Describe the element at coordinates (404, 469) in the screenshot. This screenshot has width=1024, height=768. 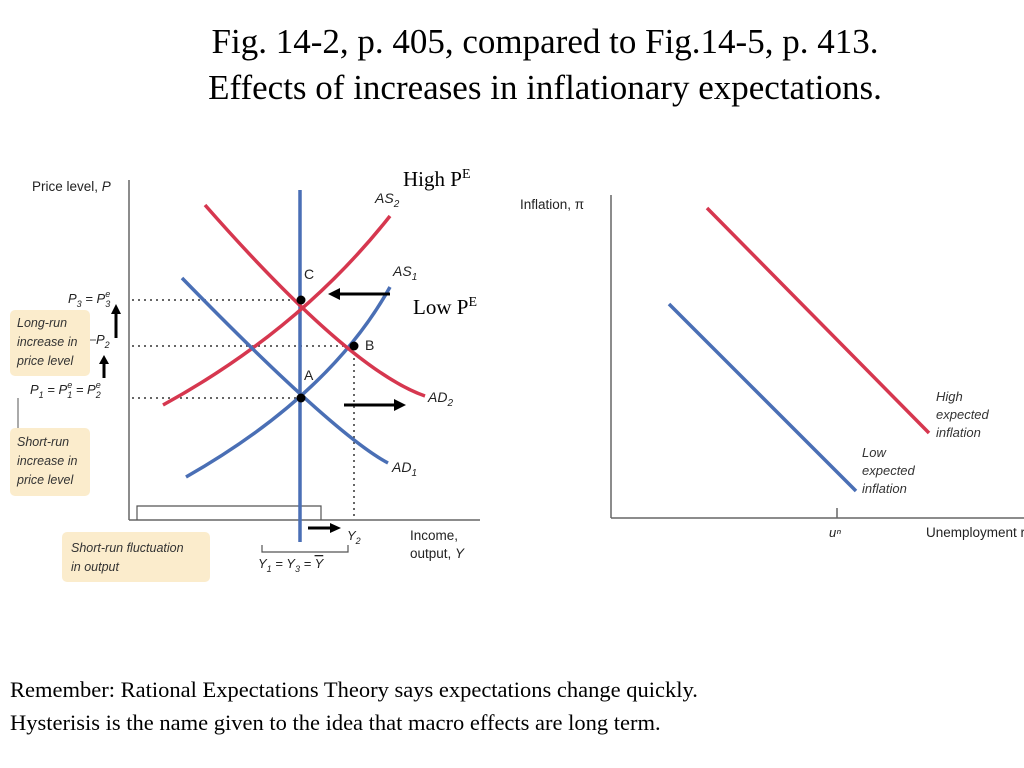
I see `label-ad1: AD1` at that location.